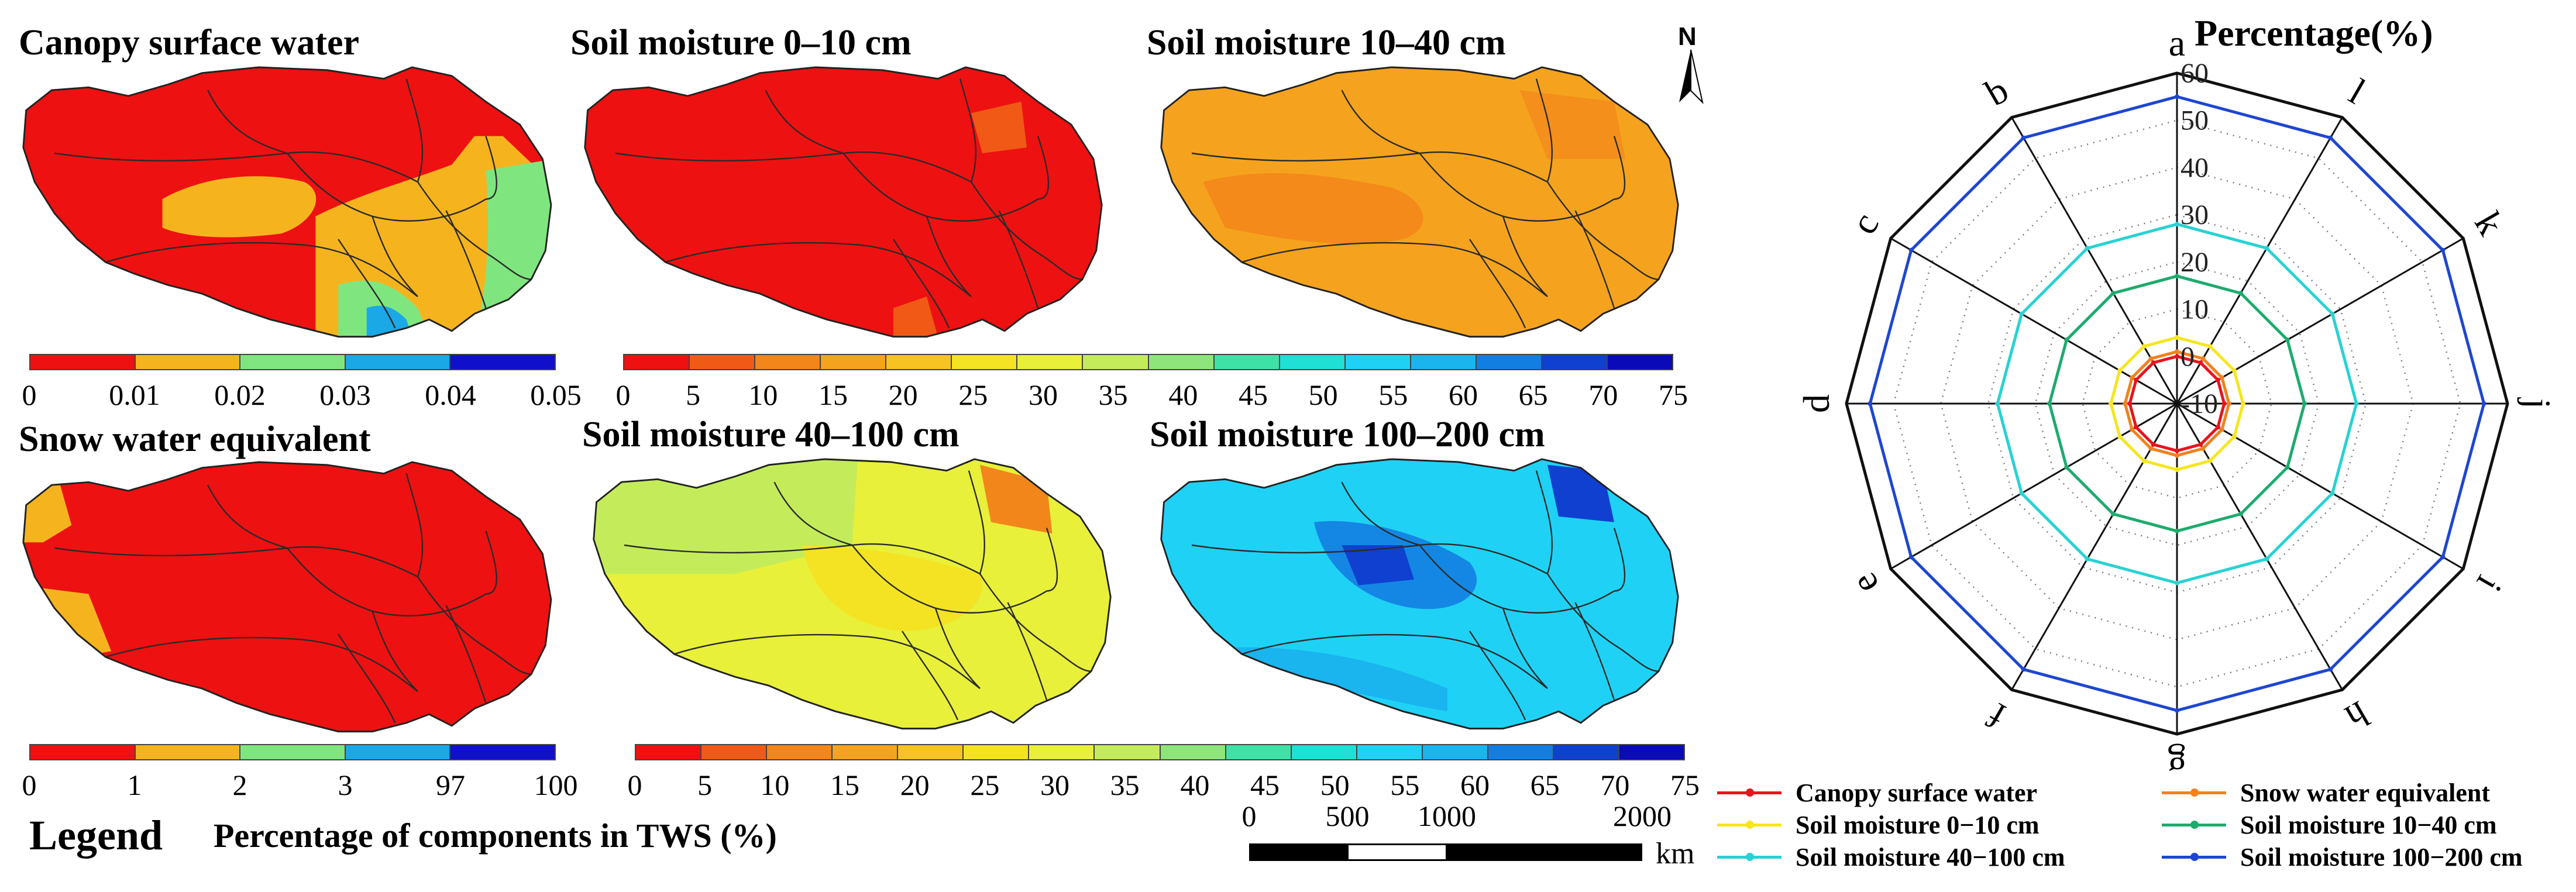  Describe the element at coordinates (1918, 825) in the screenshot. I see `radar-legend-label: Soil moisture 0−10 cm` at that location.